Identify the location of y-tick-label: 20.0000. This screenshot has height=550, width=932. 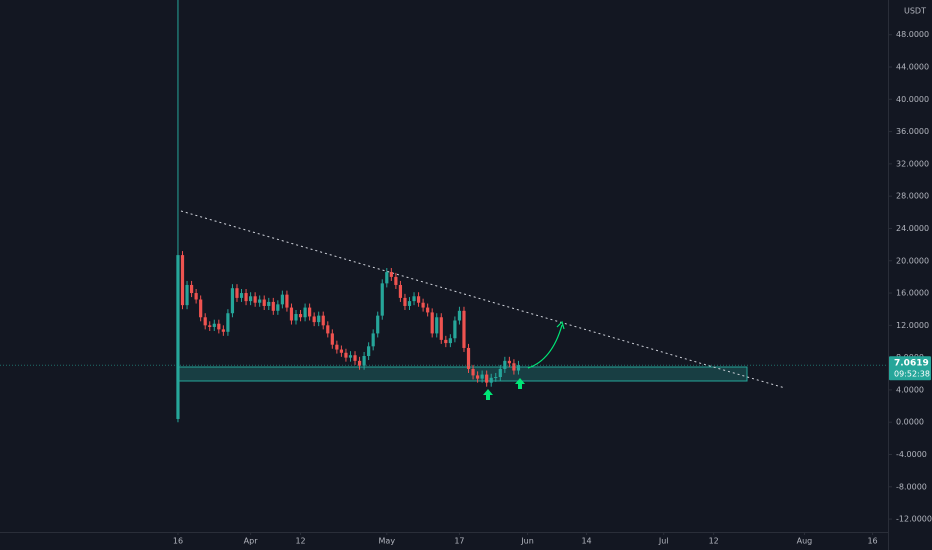
(912, 260).